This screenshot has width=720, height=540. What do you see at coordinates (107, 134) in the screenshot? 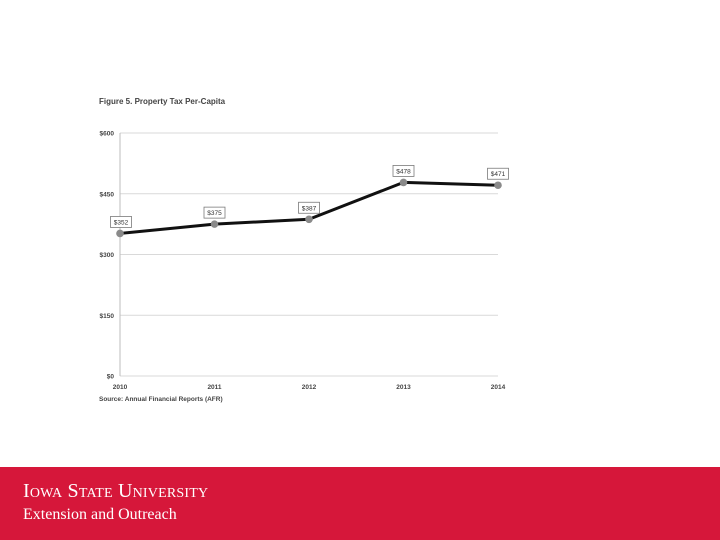
I see `y-tick-label: $600` at bounding box center [107, 134].